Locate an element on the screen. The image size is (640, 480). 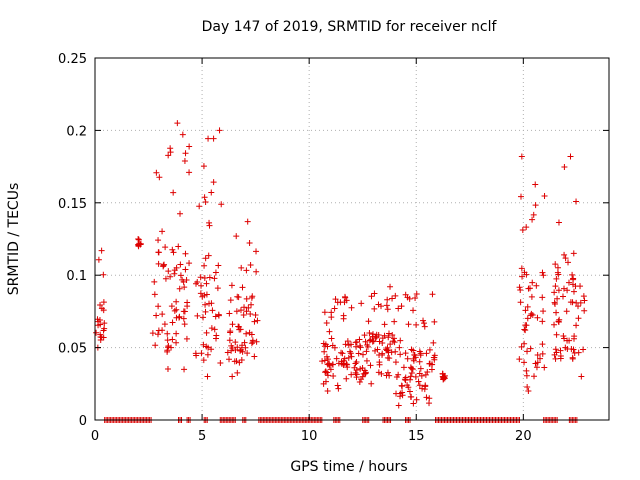
y-tick-label: 0.15 is located at coordinates (72, 204).